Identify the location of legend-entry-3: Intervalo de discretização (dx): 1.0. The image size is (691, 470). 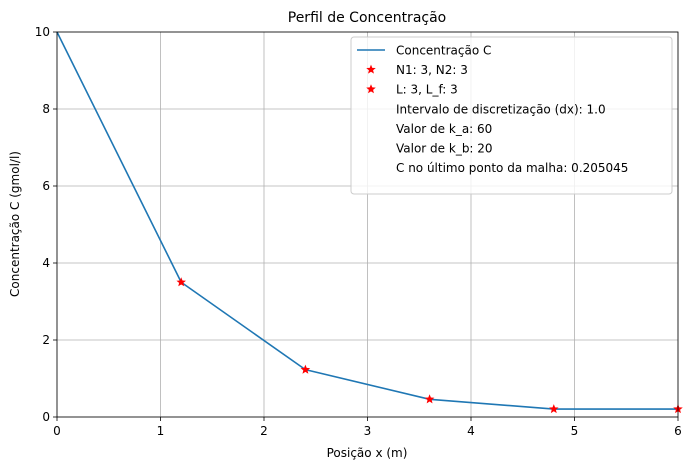
(501, 109).